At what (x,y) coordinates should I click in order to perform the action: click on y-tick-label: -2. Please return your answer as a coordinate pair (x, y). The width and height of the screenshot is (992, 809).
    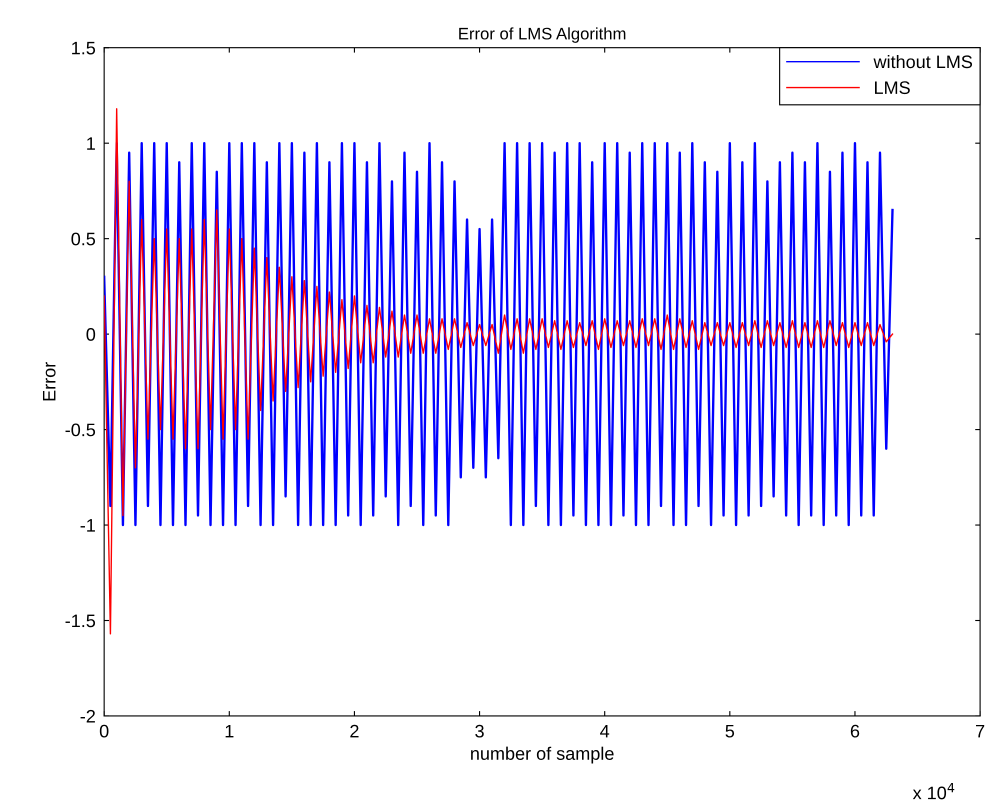
    Looking at the image, I should click on (87, 716).